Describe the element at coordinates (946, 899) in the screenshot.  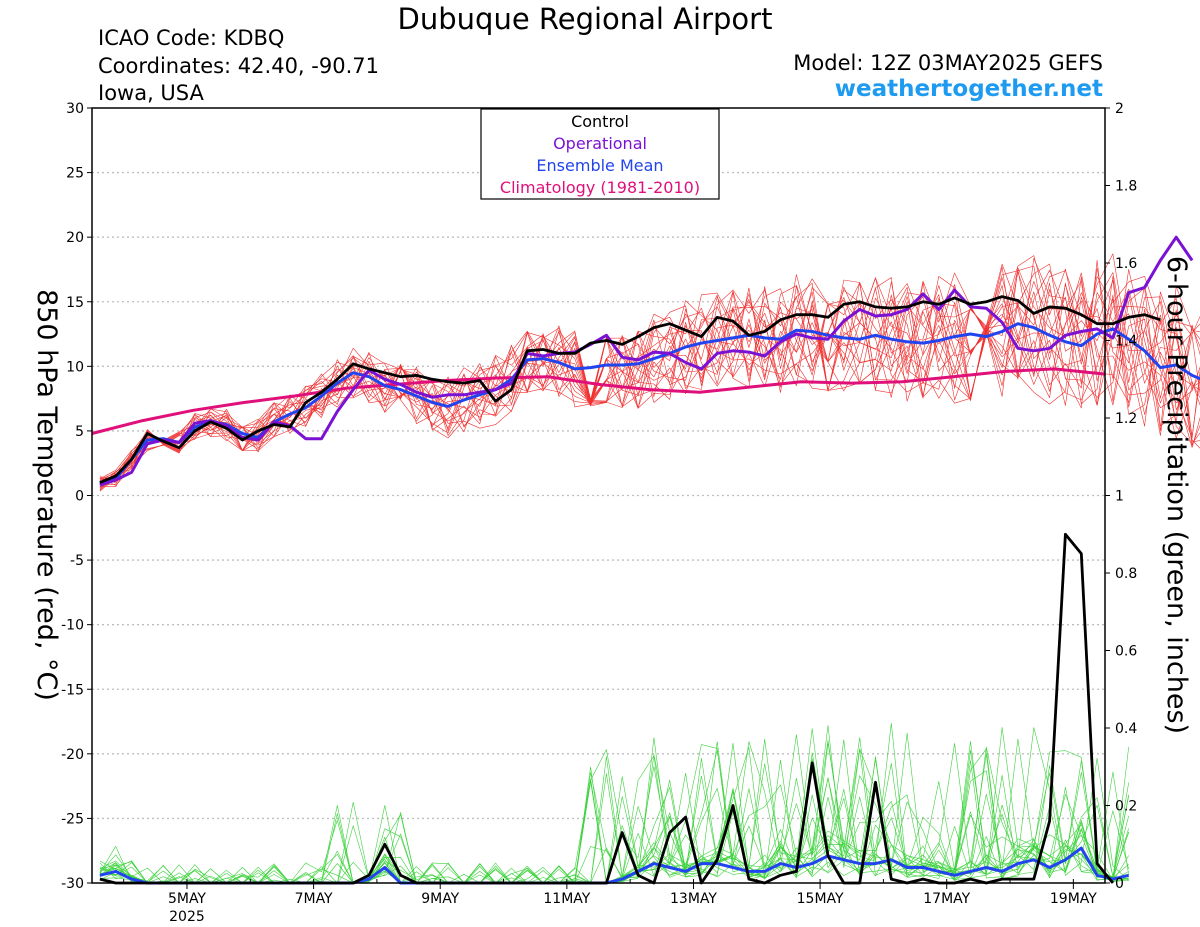
I see `x-tick-label: 17MAY` at that location.